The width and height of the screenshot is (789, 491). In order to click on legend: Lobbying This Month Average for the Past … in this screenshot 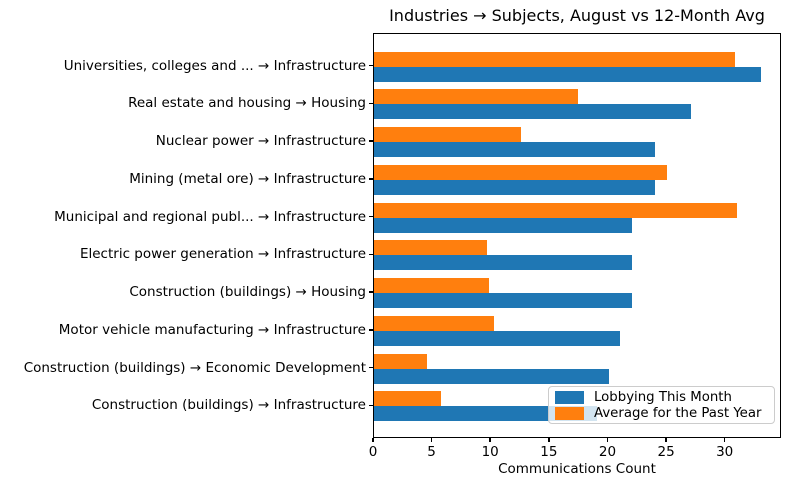, I will do `click(661, 405)`.